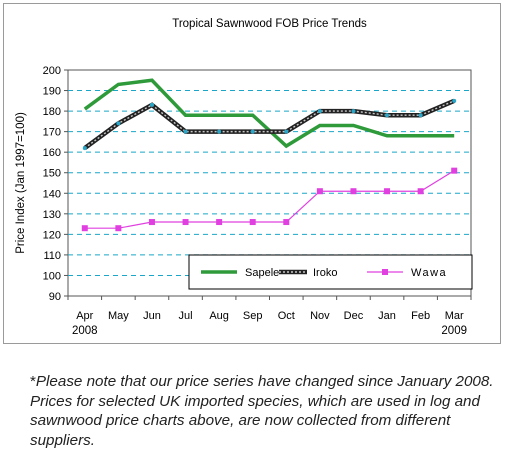  I want to click on legend-label-wawa: Wawa, so click(429, 273).